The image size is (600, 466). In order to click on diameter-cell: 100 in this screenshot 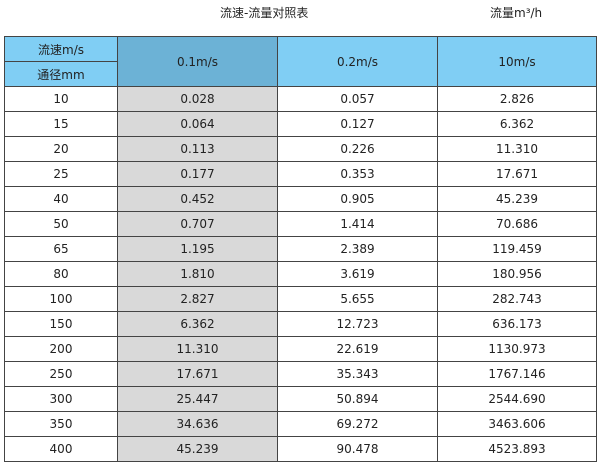, I will do `click(61, 299)`.